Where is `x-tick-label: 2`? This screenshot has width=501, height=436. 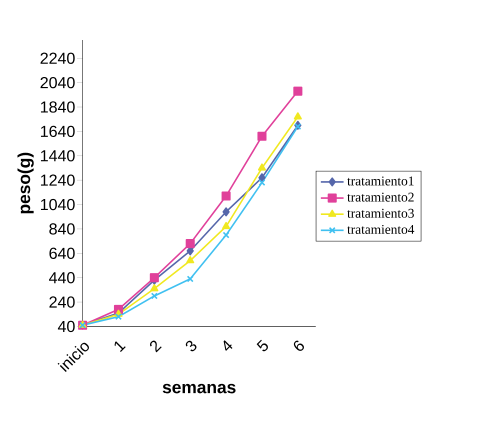
x-tick-label: 2 is located at coordinates (156, 346).